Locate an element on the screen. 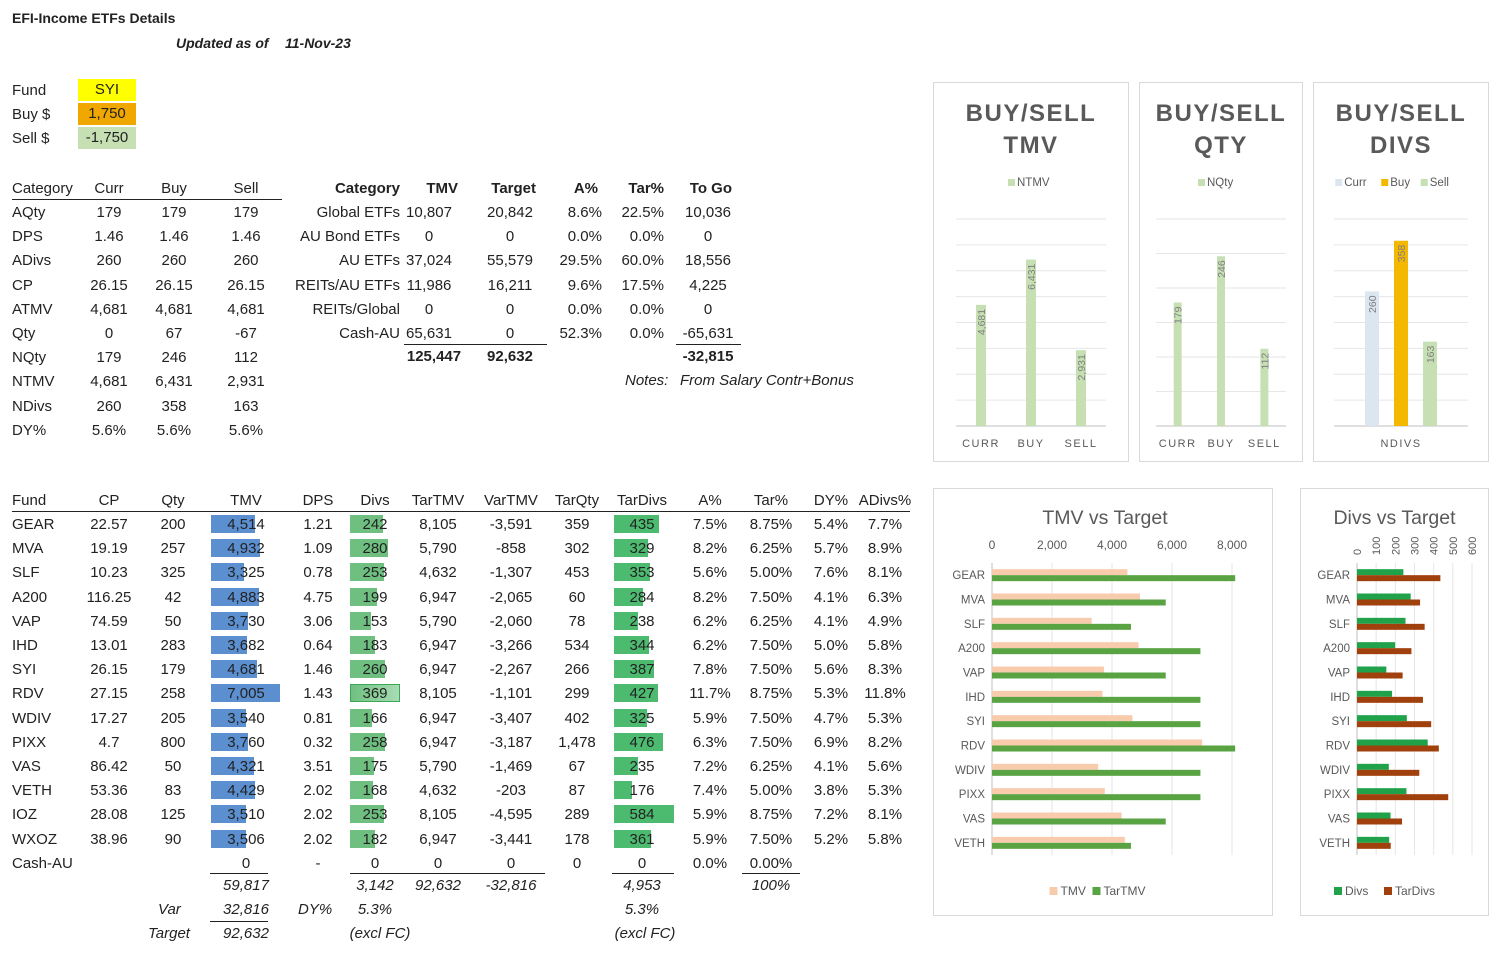  funds-cell: 83 is located at coordinates (173, 791).